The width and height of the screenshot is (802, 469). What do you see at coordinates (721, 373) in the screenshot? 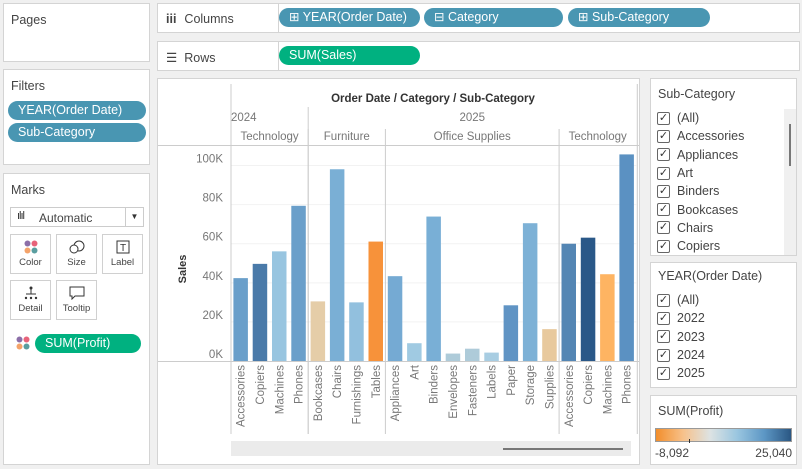
I see `year-filter-item: ✓ 2025` at bounding box center [721, 373].